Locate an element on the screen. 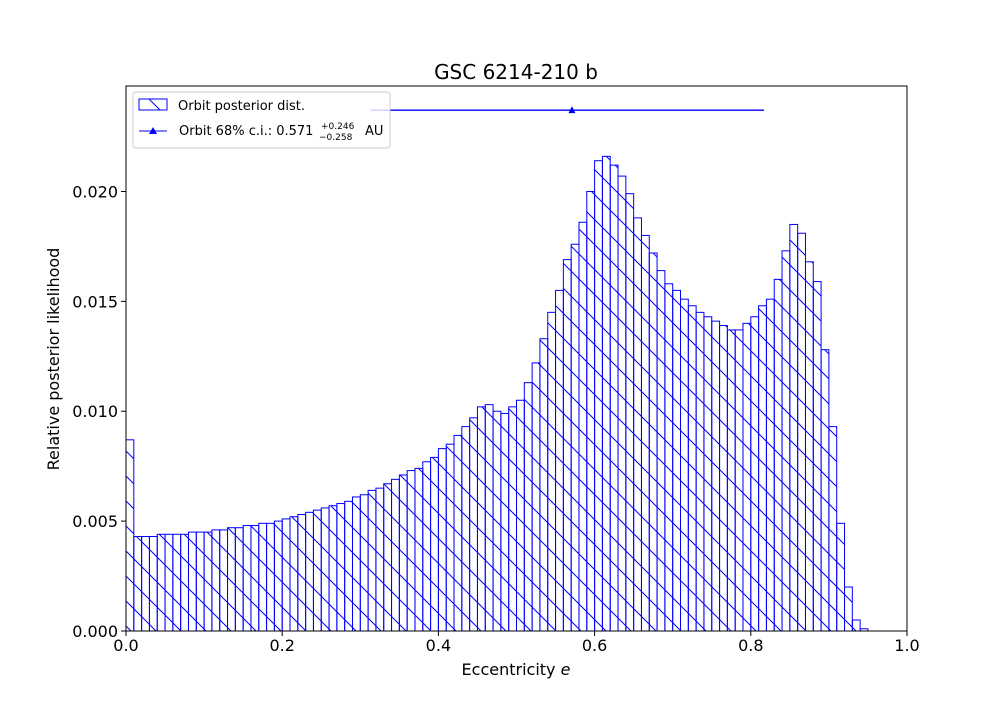  legend-hist-swatch is located at coordinates (153, 104).